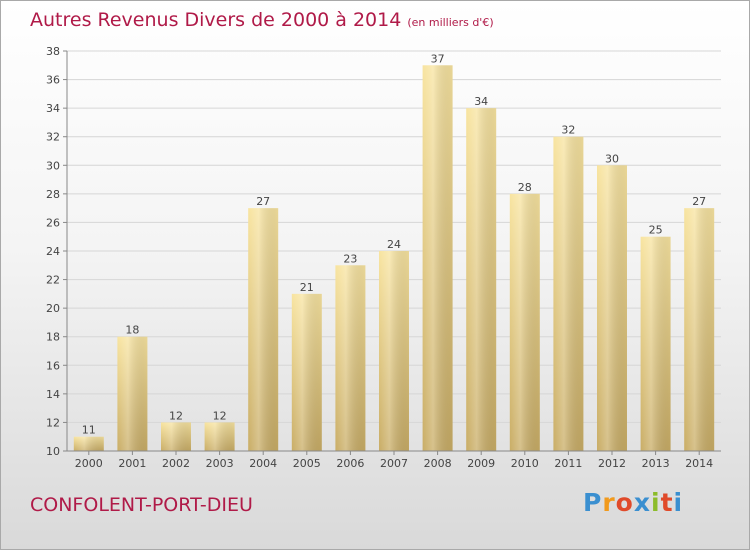 This screenshot has width=750, height=551. I want to click on y-tick-label: 10, so click(53, 451).